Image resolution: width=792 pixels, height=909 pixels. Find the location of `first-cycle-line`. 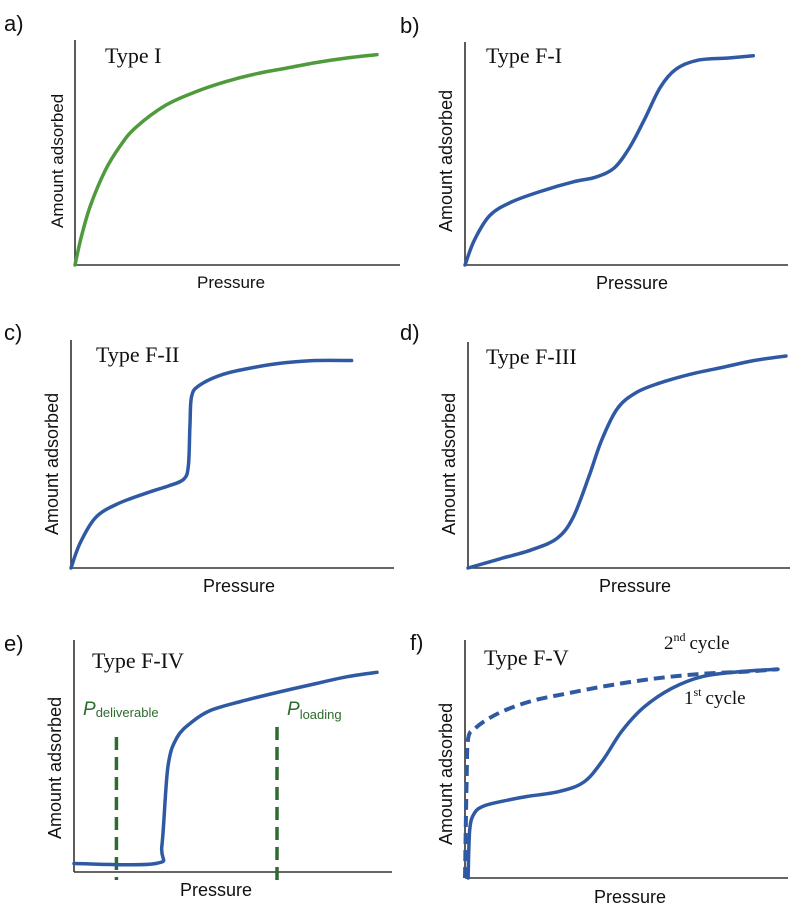

first-cycle-line is located at coordinates (623, 773).